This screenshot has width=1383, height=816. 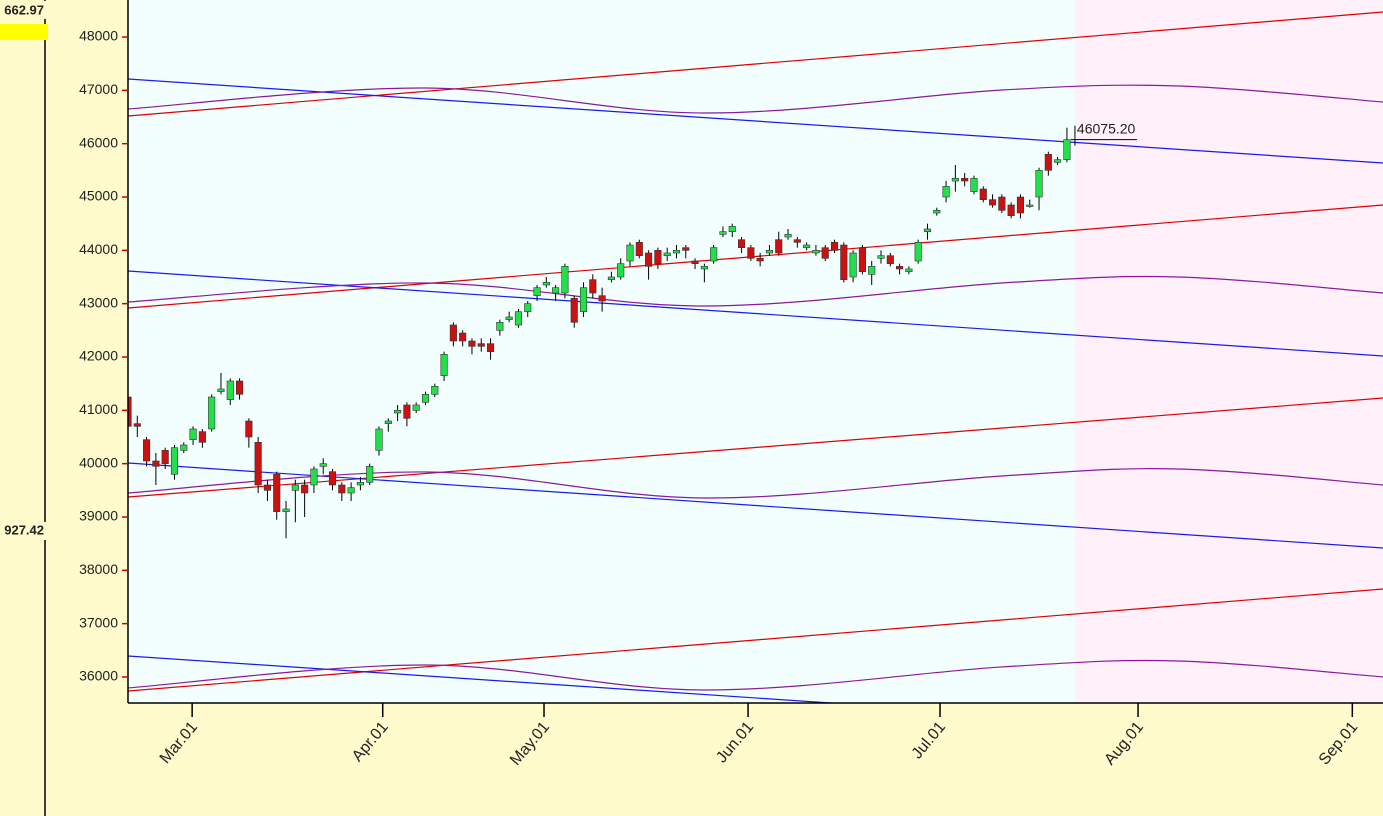 I want to click on side-label: 662.97, so click(x=24, y=9).